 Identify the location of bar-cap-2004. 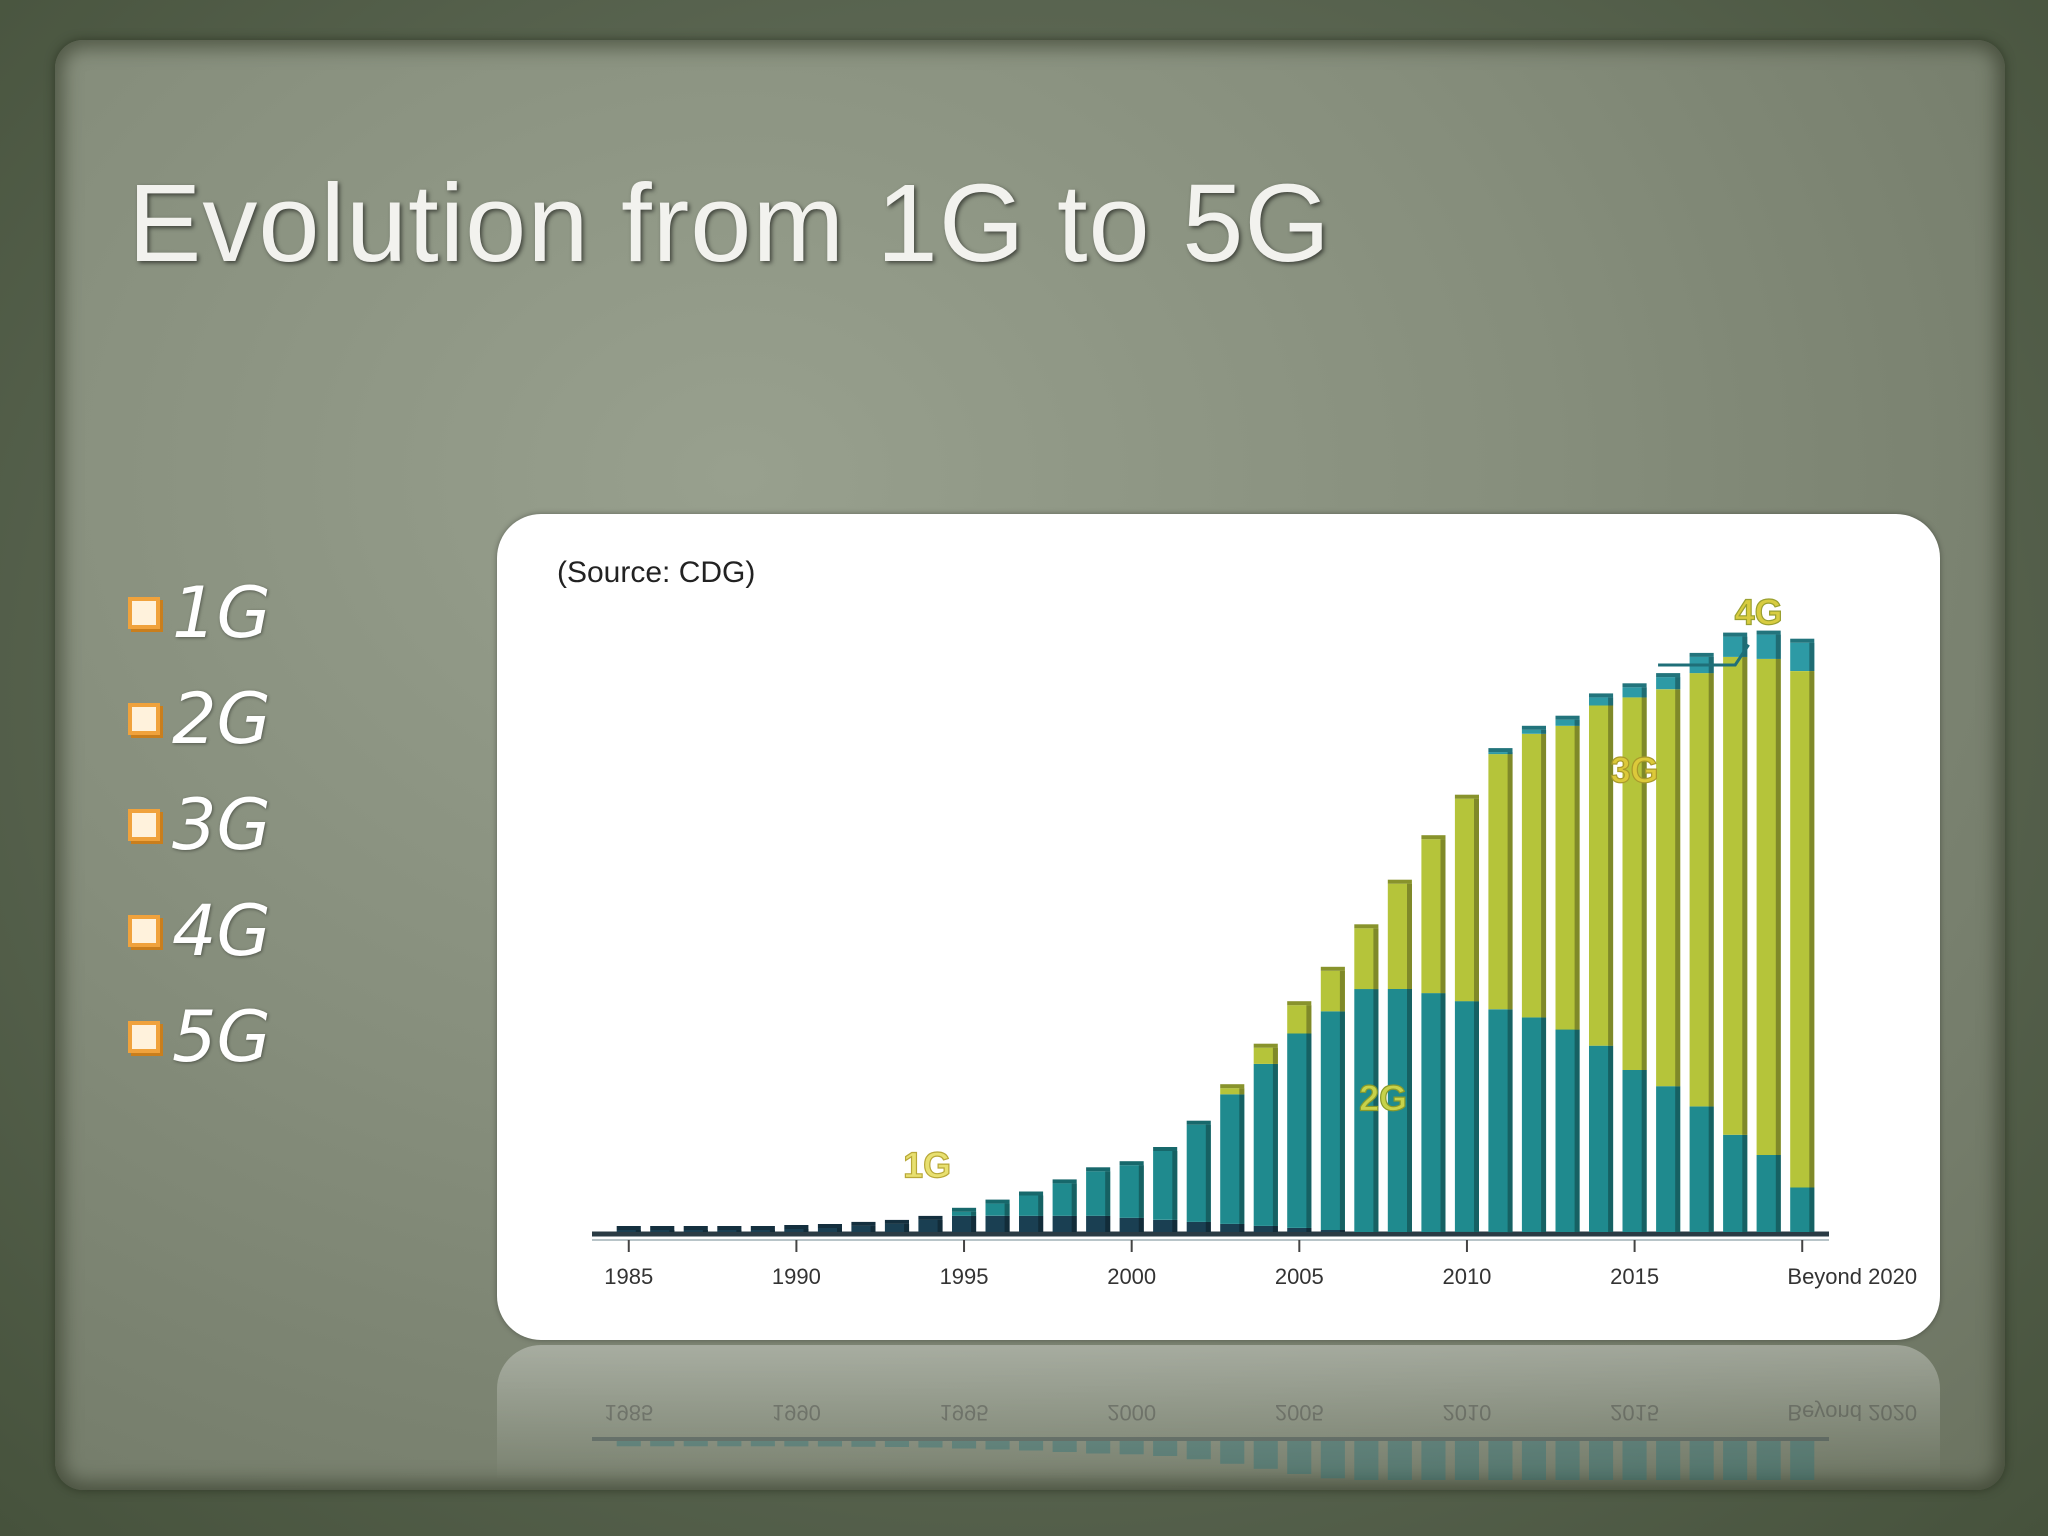
(1265, 1045).